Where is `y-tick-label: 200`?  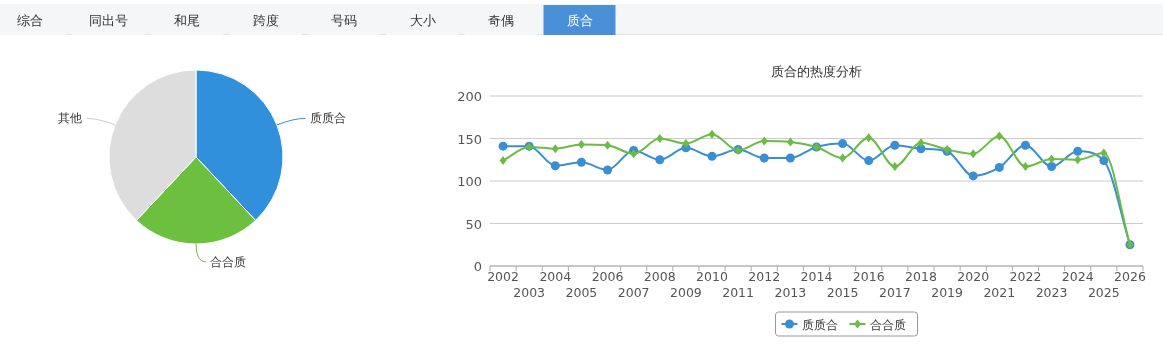 y-tick-label: 200 is located at coordinates (469, 96).